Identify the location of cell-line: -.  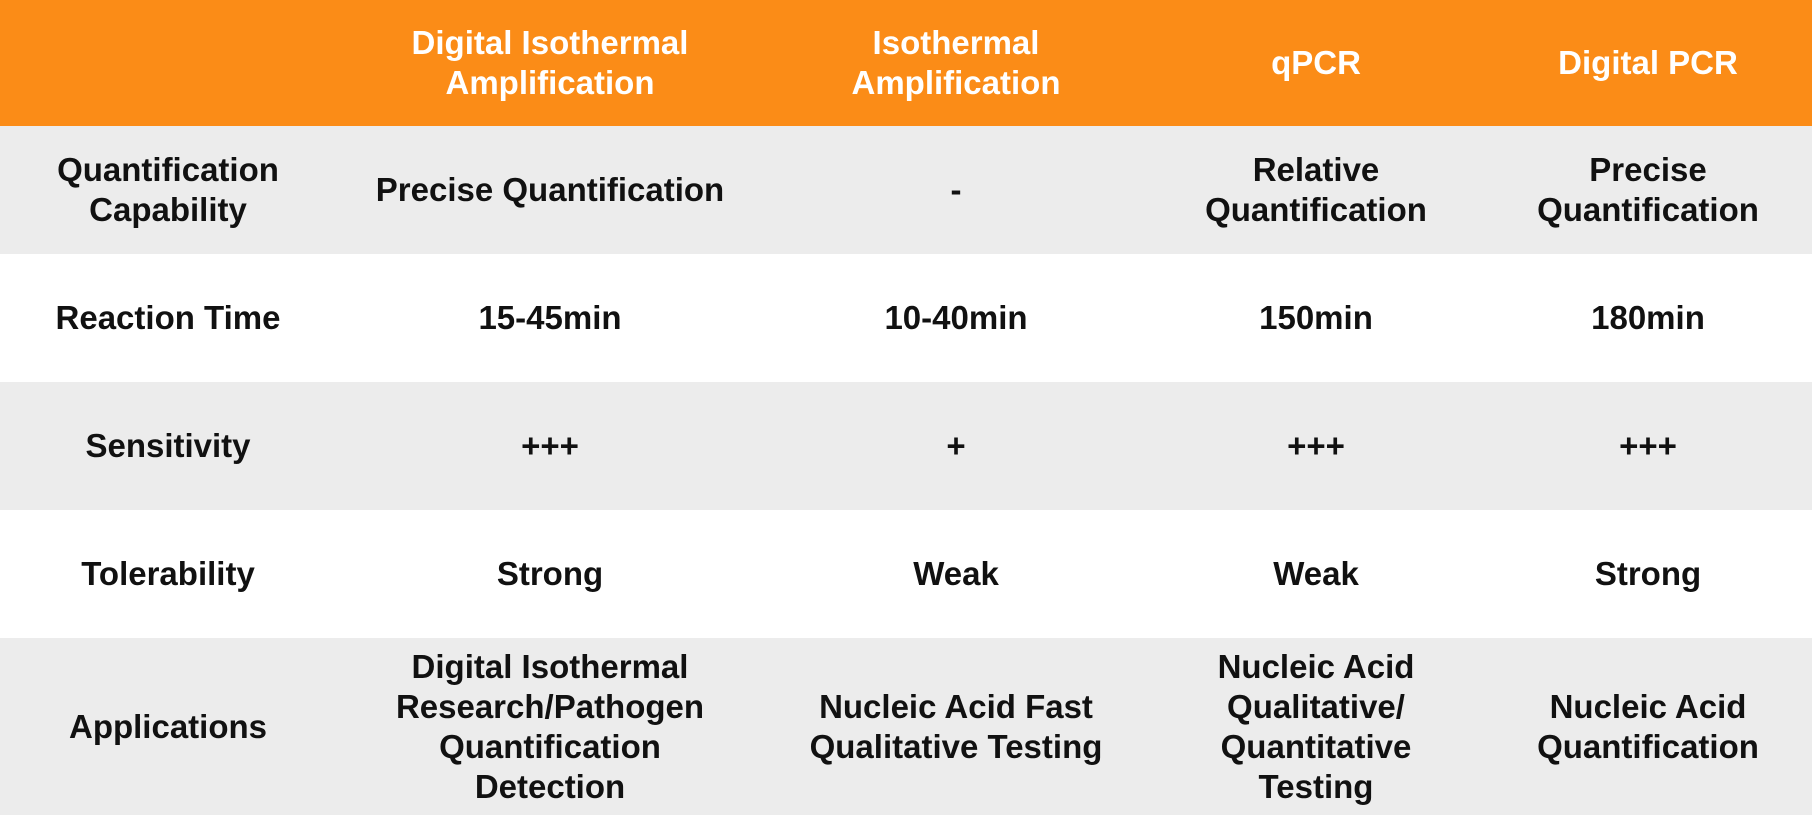
(956, 189).